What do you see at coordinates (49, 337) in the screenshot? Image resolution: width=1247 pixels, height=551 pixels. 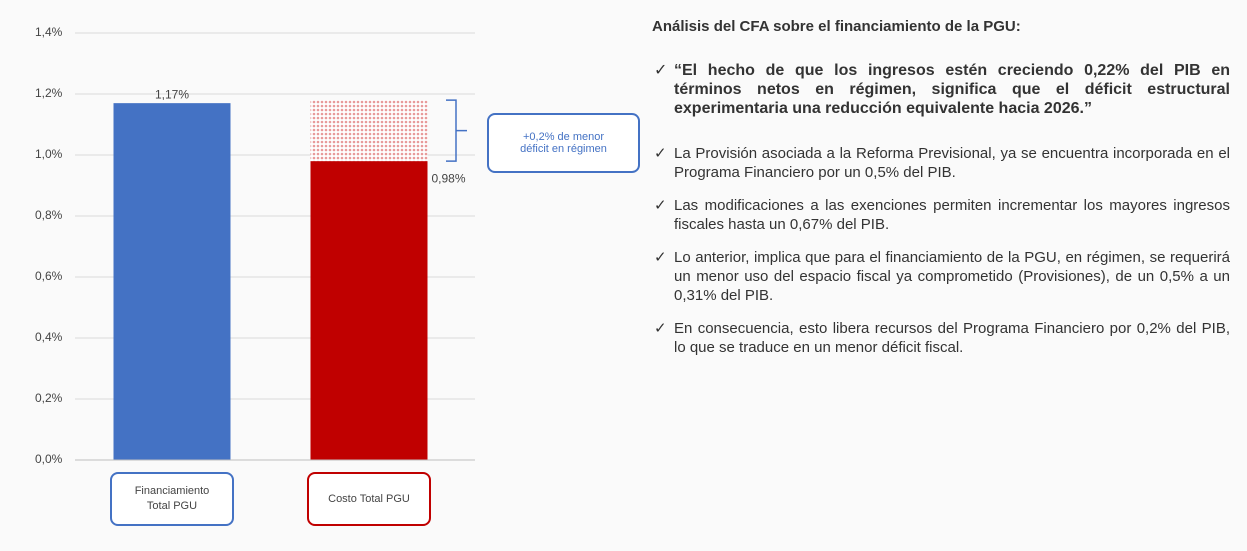 I see `y-tick-label: 0,4%` at bounding box center [49, 337].